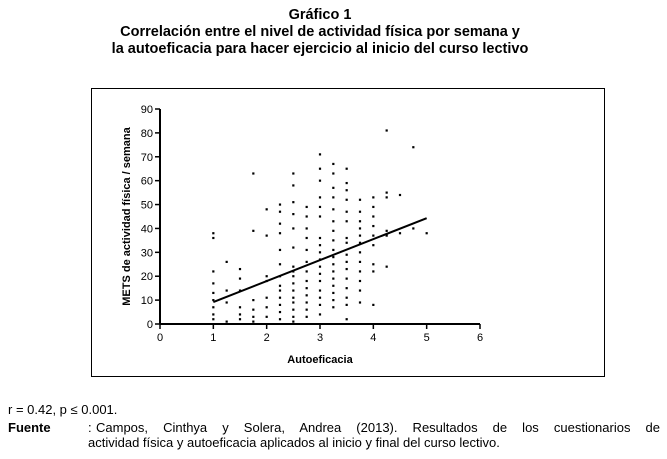 Image resolution: width=667 pixels, height=459 pixels. Describe the element at coordinates (127, 215) in the screenshot. I see `y-axis-title: METS de actividad física / semana` at that location.